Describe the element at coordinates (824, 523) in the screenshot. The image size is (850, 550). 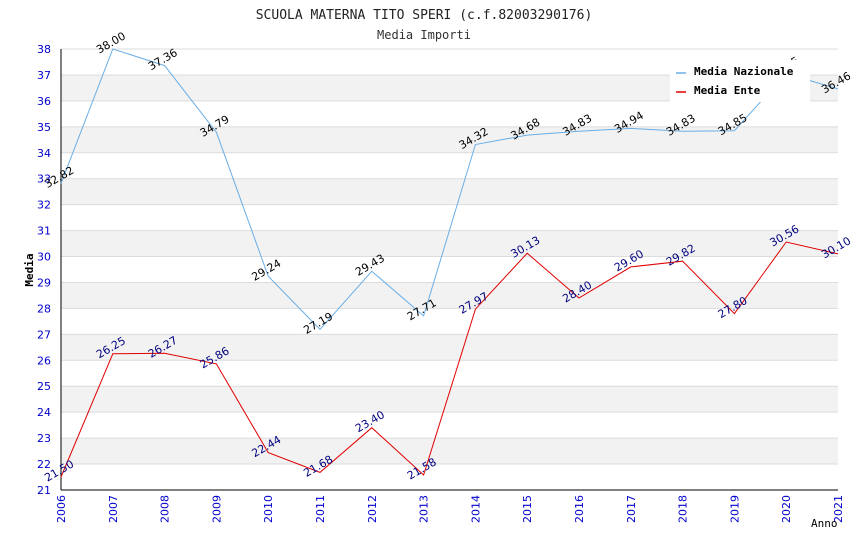
I see `x-axis-label: Anno` at that location.